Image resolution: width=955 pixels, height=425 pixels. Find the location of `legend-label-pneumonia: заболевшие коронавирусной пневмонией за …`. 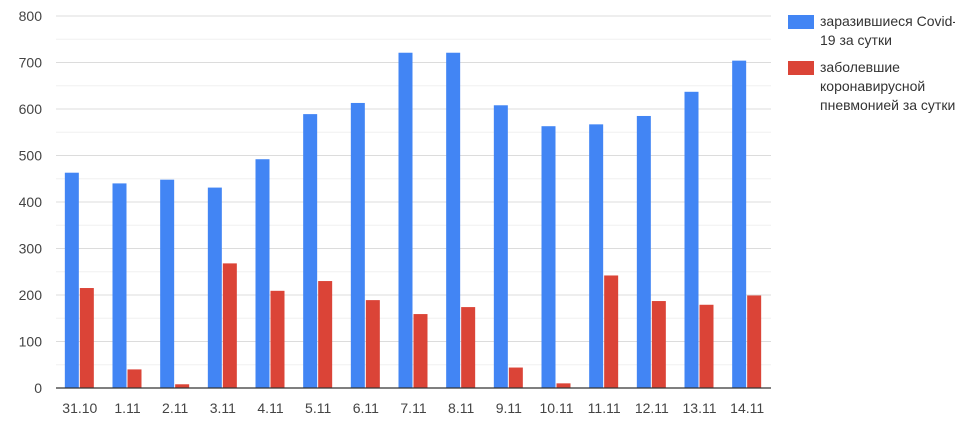

legend-label-pneumonia: заболевшие коронавирусной пневмонией за … is located at coordinates (887, 86).